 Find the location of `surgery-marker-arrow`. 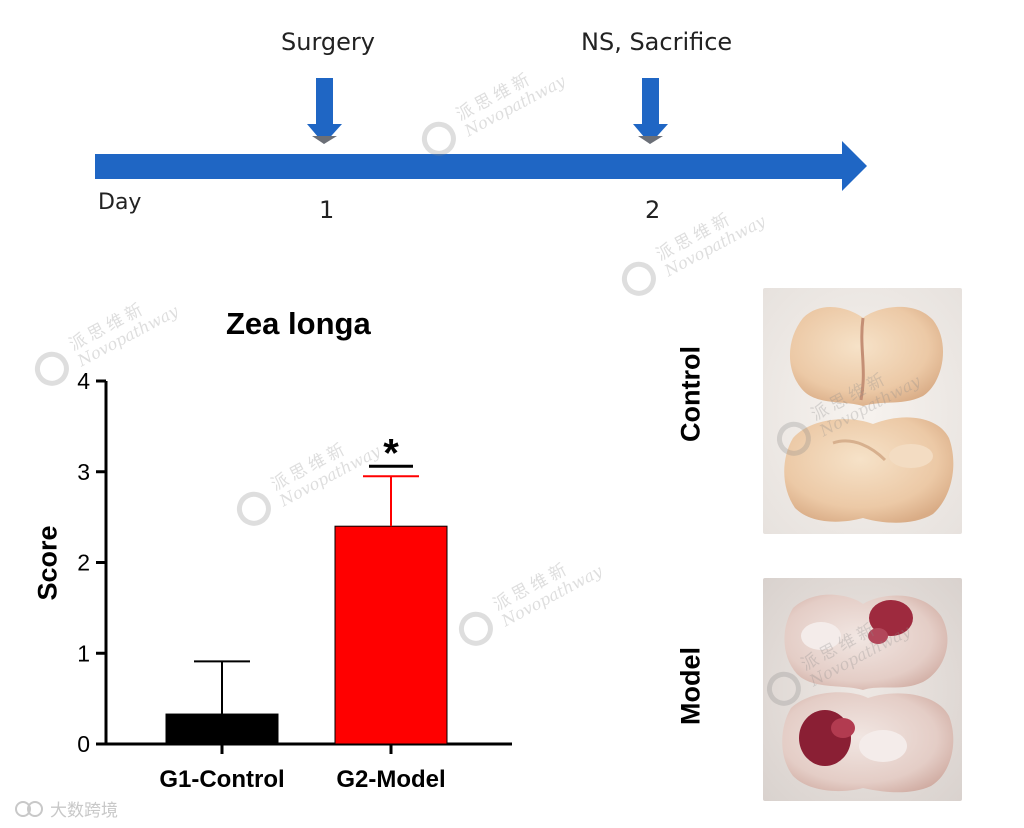

surgery-marker-arrow is located at coordinates (324, 111).